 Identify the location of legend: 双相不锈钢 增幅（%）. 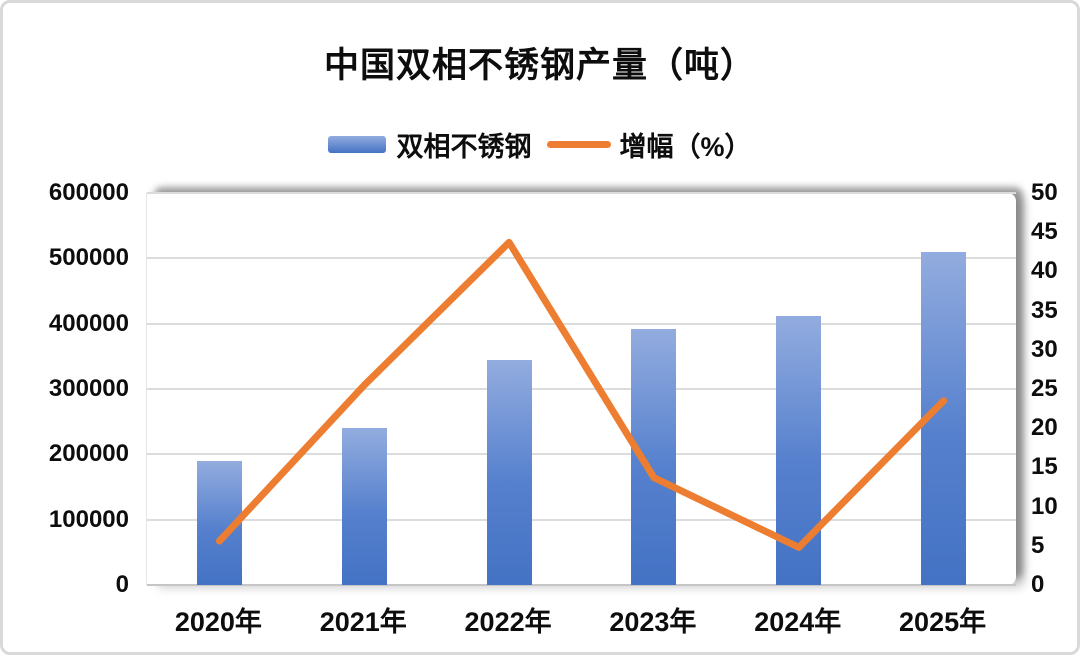
(540, 144).